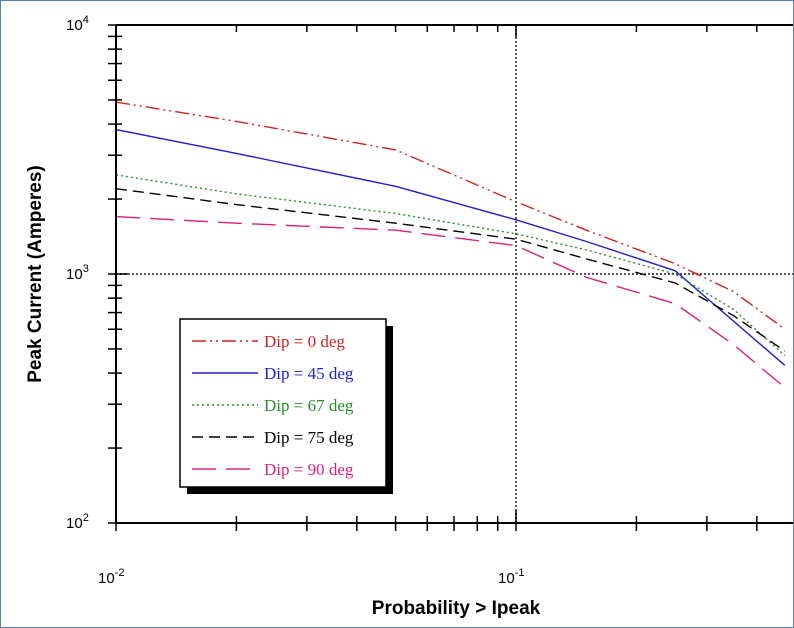 This screenshot has width=794, height=628. I want to click on x-tick-label: 10⁻¹, so click(511, 577).